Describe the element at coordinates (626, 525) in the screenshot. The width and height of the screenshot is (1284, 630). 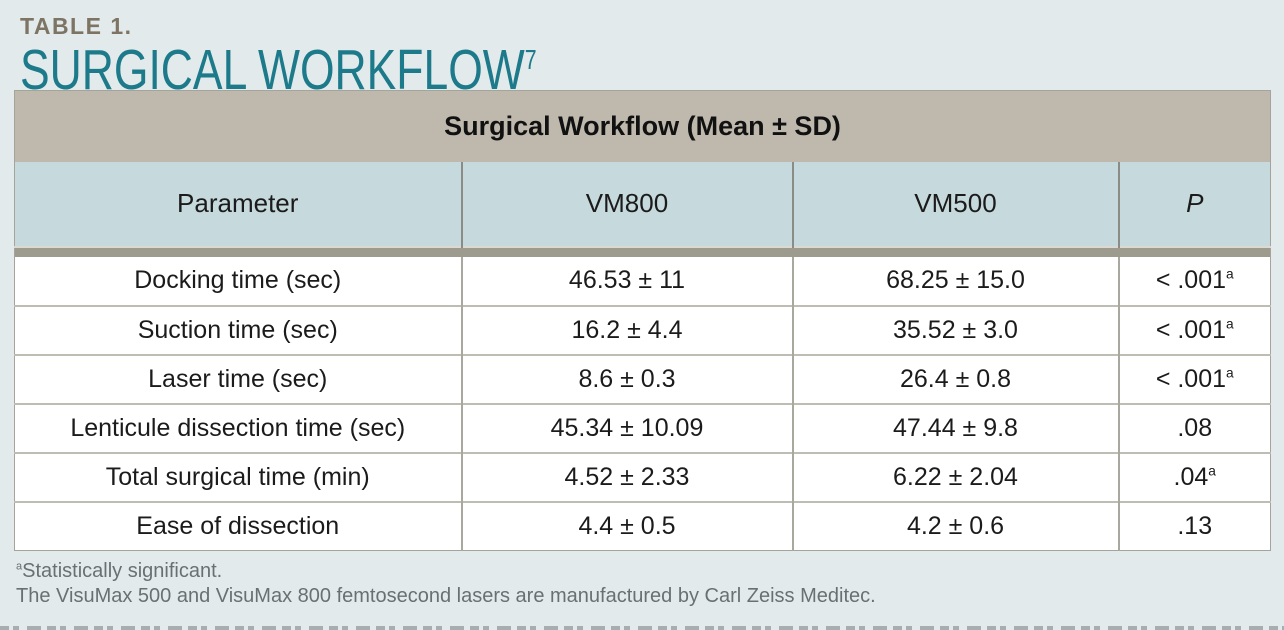
I see `cell-vm800: 4.4 ± 0.5` at that location.